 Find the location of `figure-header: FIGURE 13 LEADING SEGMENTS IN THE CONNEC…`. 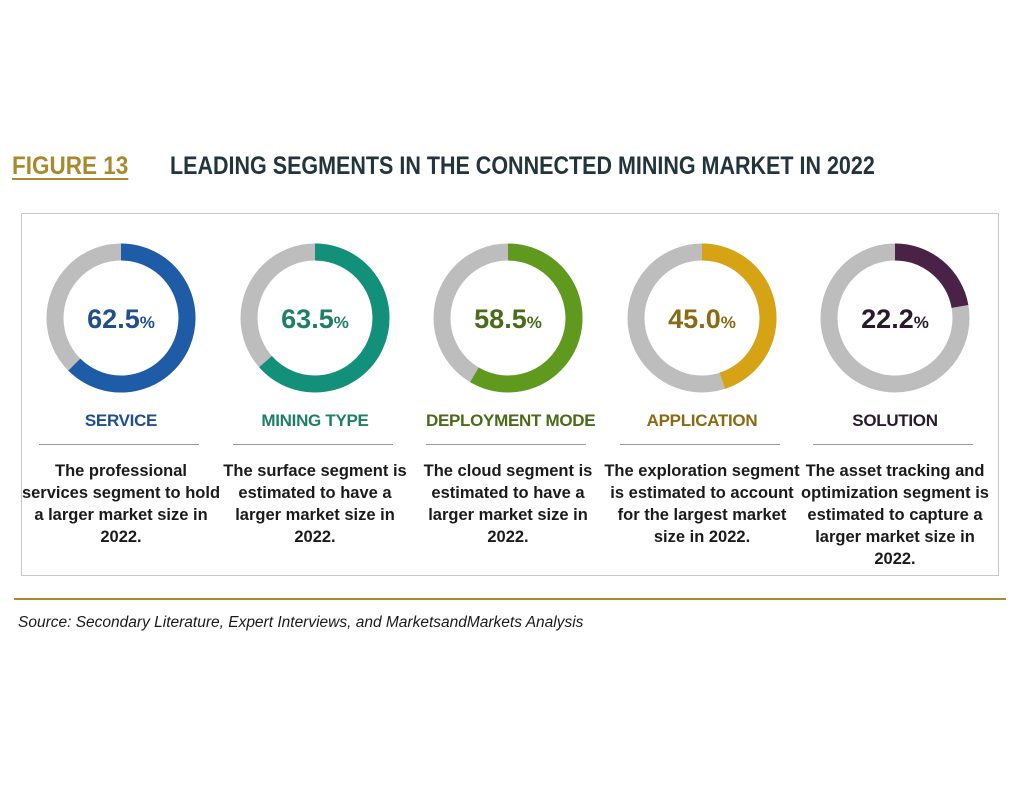

figure-header: FIGURE 13 LEADING SEGMENTS IN THE CONNEC… is located at coordinates (501, 166).